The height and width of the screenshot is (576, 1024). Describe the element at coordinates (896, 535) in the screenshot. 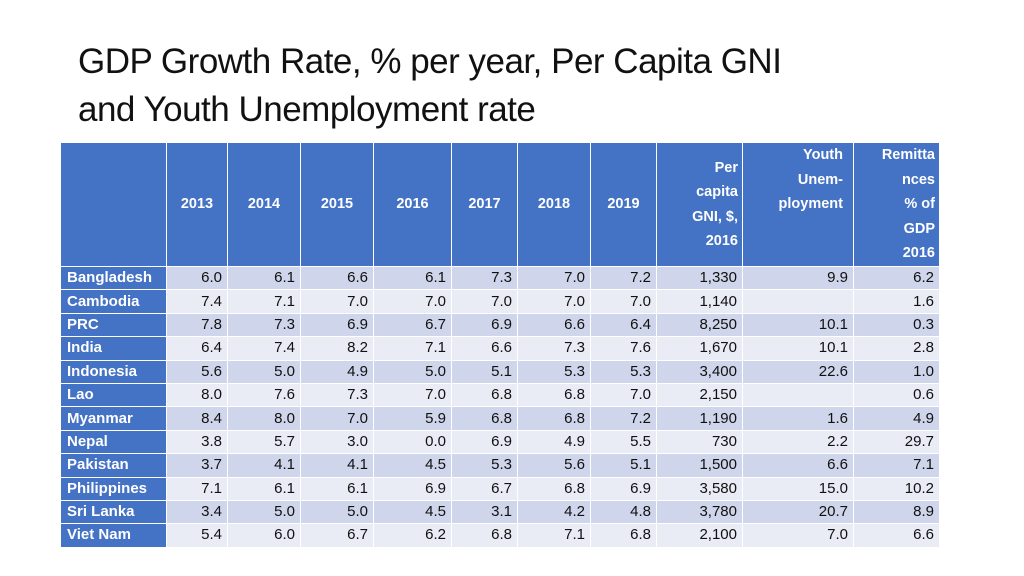

I see `remit-cell: 6.6` at that location.